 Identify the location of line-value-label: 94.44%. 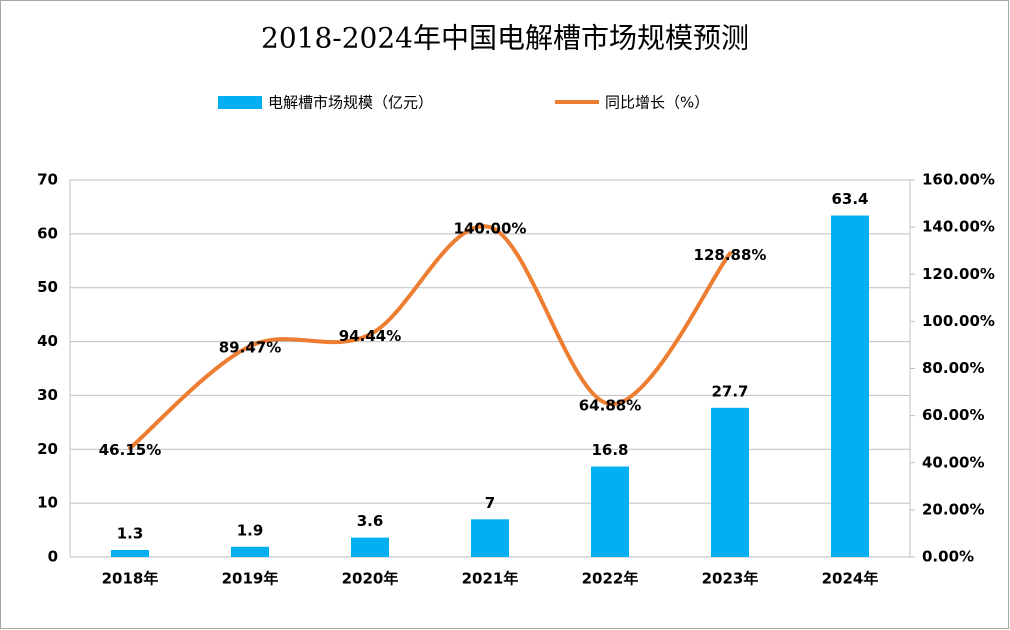
(370, 336).